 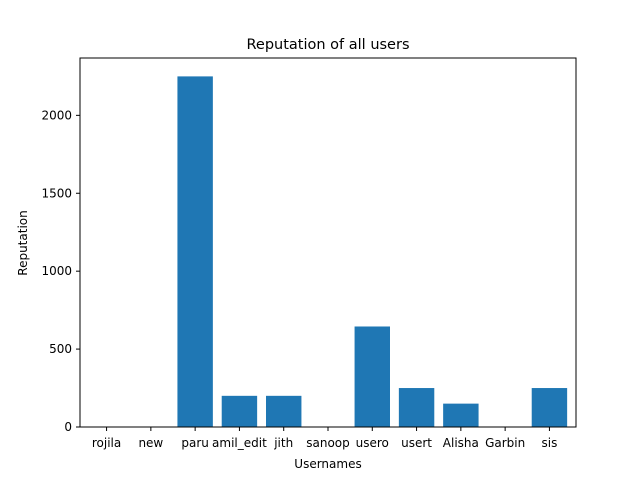 I want to click on bar-amil_edit, so click(x=239, y=411).